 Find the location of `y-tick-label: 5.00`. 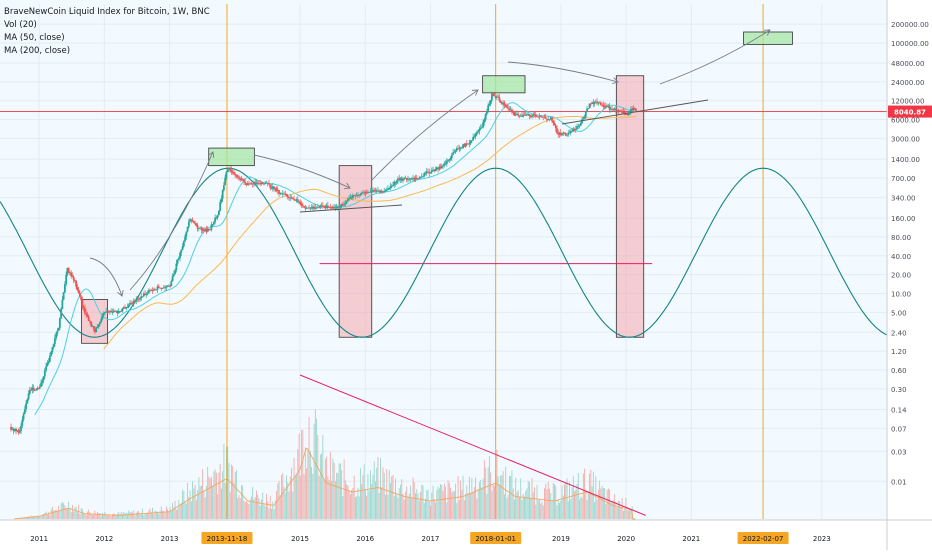

y-tick-label: 5.00 is located at coordinates (899, 313).